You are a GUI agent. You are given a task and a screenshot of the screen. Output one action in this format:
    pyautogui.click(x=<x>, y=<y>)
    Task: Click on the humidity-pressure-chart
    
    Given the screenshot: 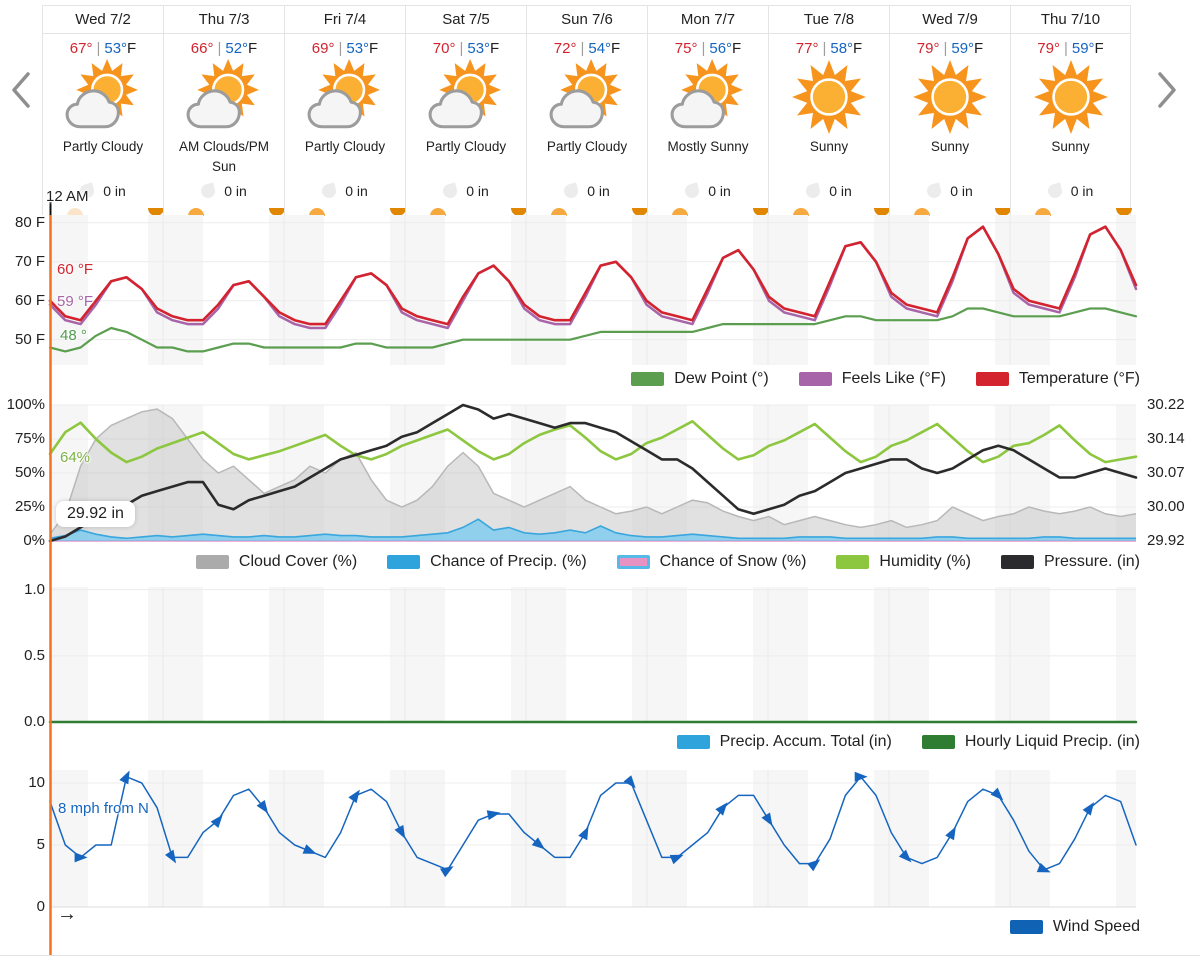 What is the action you would take?
    pyautogui.click(x=593, y=473)
    